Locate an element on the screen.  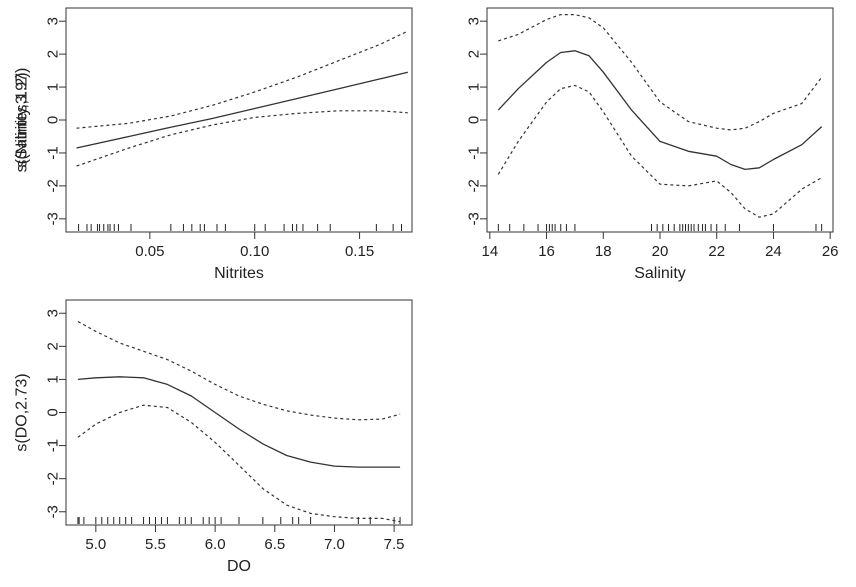
salinity-y-axis-title: s(Salinity,3.97) is located at coordinates (22, 120).